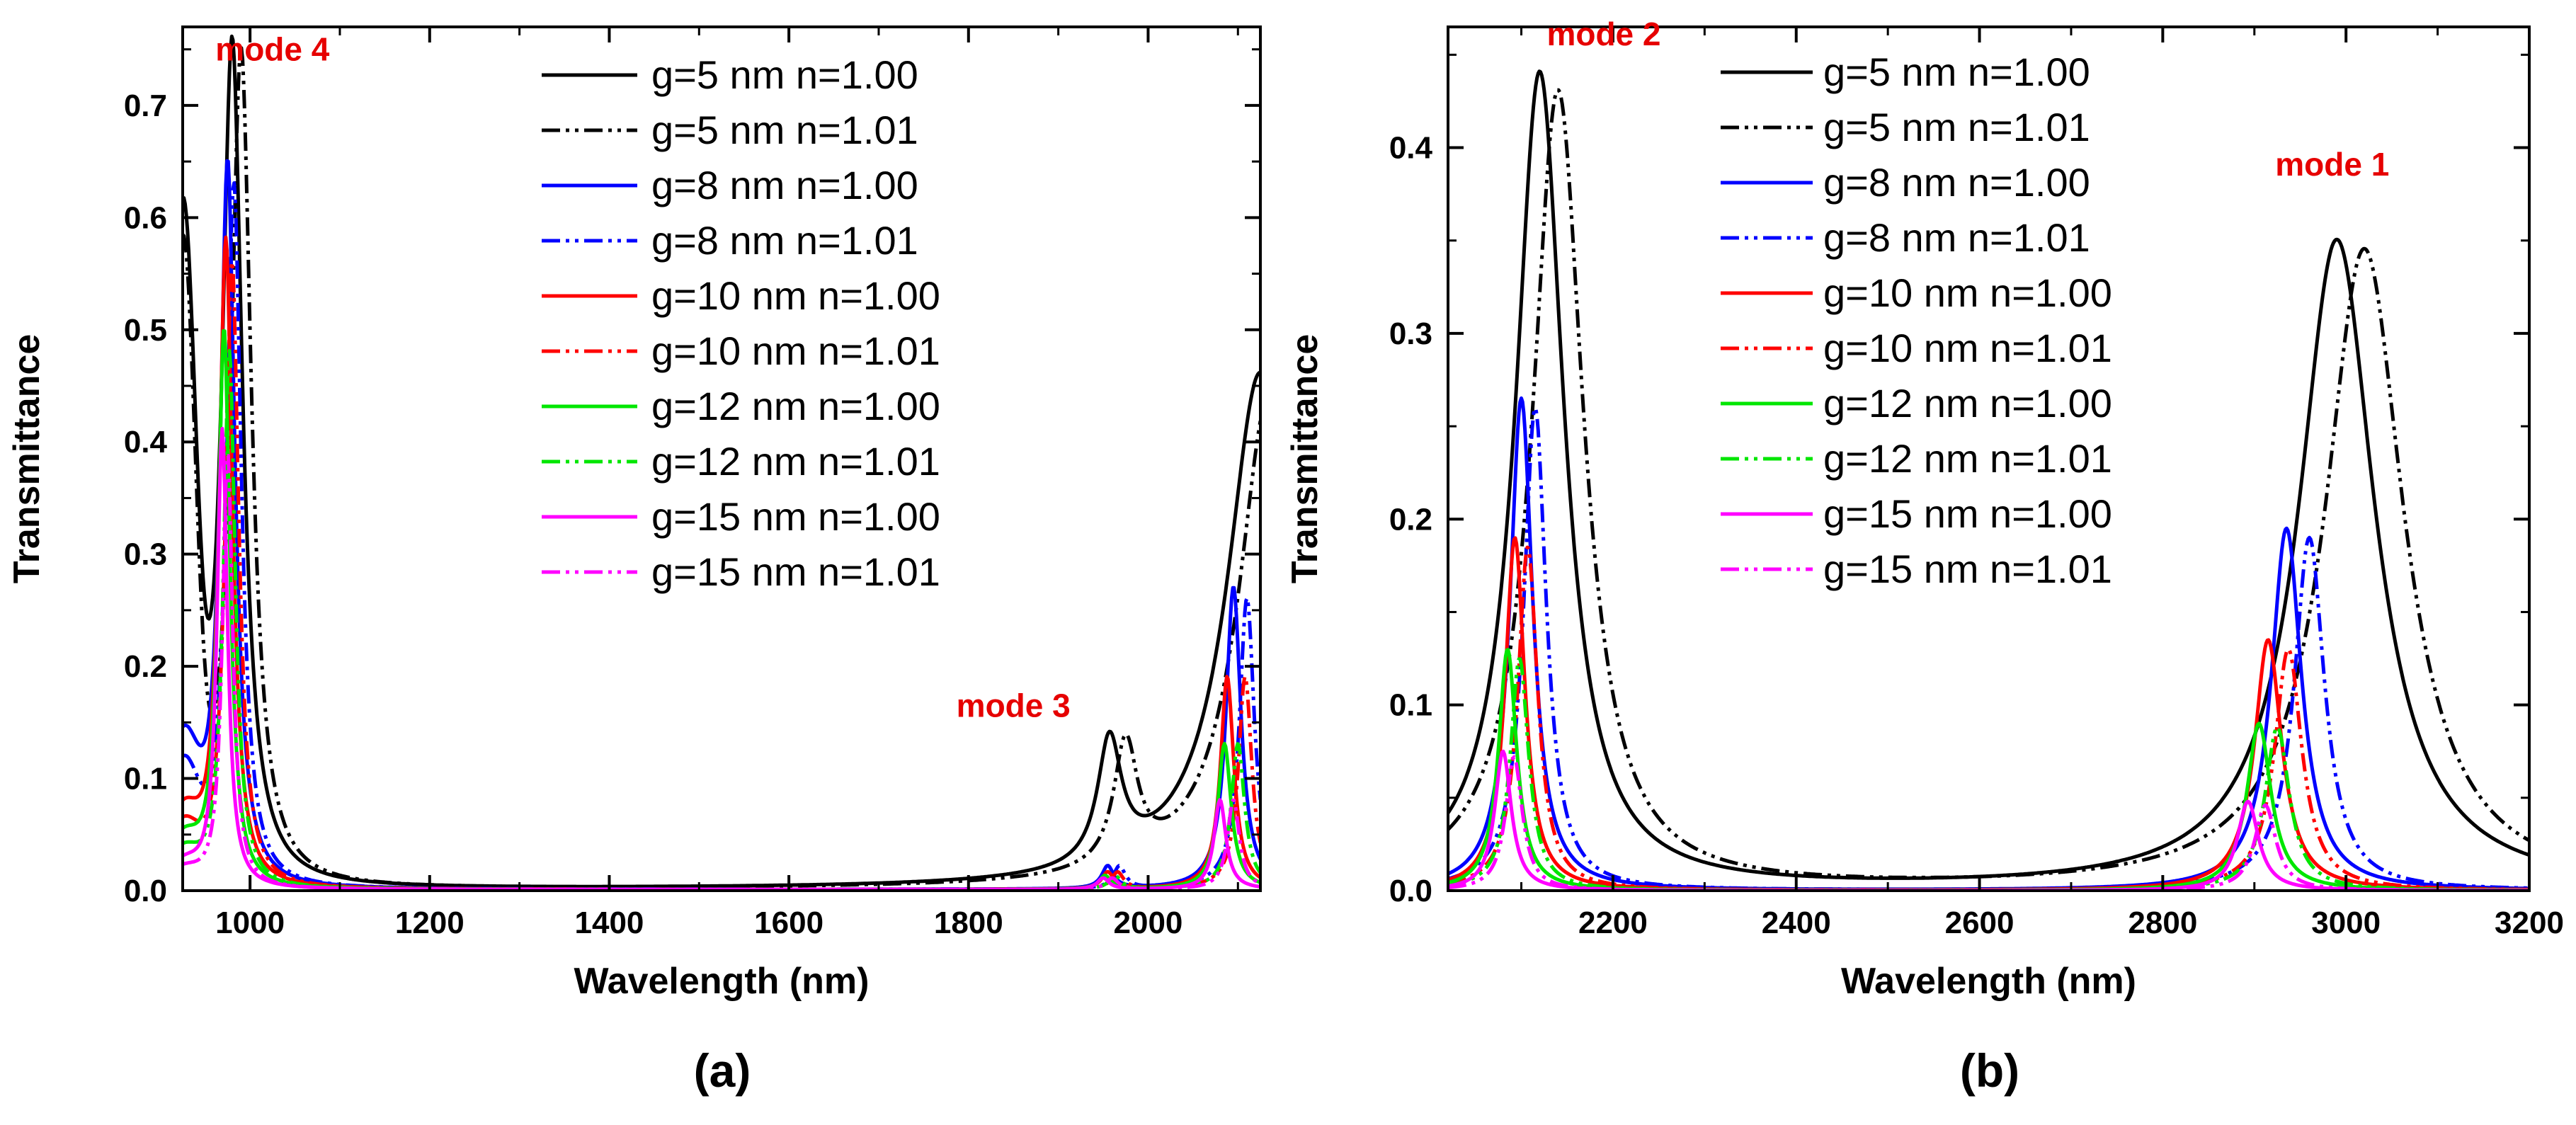 This screenshot has width=2576, height=1125. What do you see at coordinates (250, 923) in the screenshot?
I see `x-tick-label: 1000` at bounding box center [250, 923].